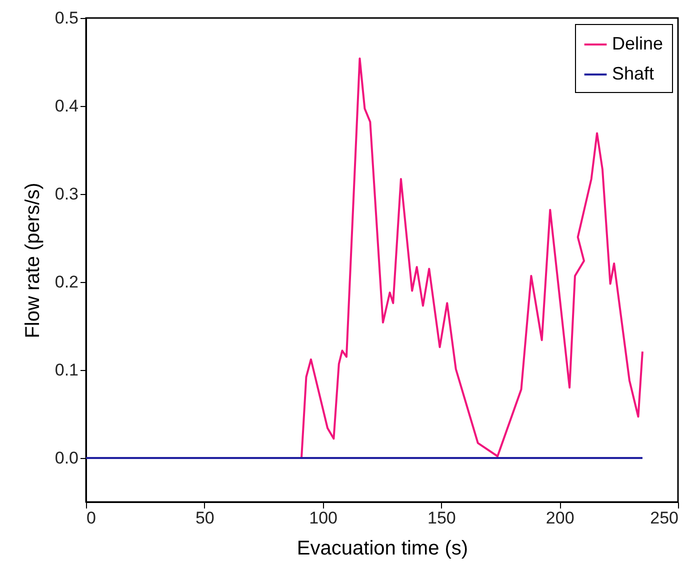 This screenshot has height=573, width=696. Describe the element at coordinates (382, 549) in the screenshot. I see `x-axis-title: Evacuation time (s)` at that location.